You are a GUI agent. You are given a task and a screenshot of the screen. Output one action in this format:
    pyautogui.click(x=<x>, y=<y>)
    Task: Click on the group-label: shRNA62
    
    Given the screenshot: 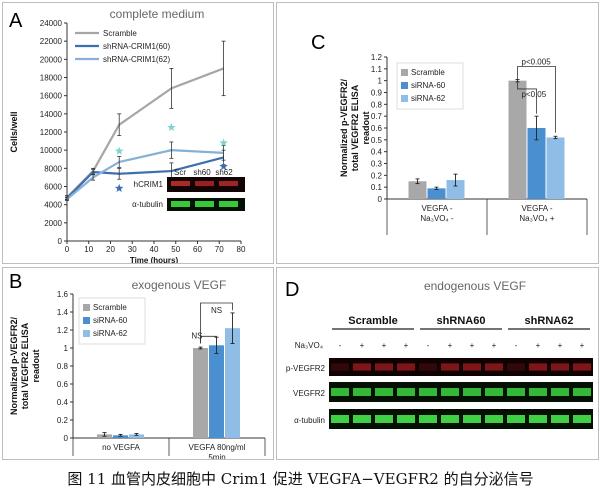 What is the action you would take?
    pyautogui.click(x=549, y=321)
    